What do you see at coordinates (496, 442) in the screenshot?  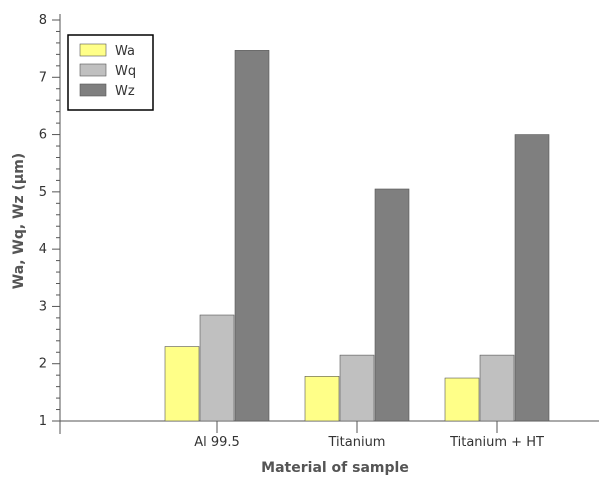 I see `x-tick-label: Titanium + HT` at bounding box center [496, 442].